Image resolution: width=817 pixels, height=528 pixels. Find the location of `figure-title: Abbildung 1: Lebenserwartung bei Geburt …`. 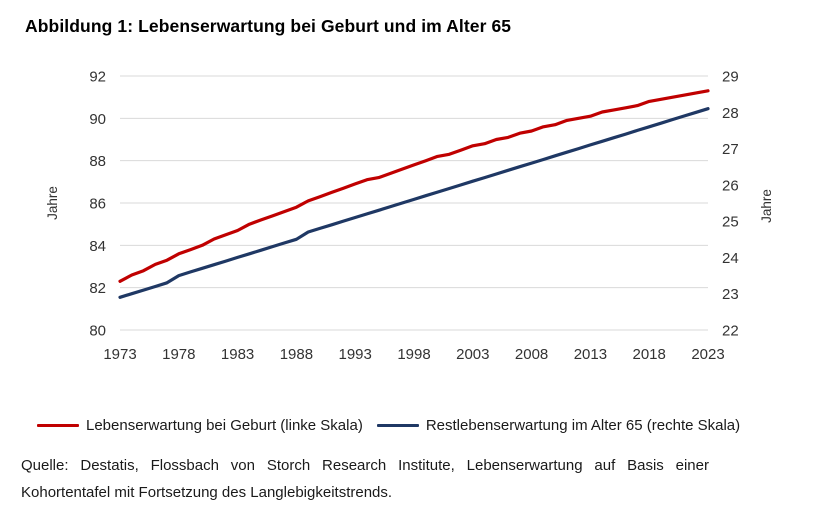

figure-title: Abbildung 1: Lebenserwartung bei Geburt … is located at coordinates (268, 26).